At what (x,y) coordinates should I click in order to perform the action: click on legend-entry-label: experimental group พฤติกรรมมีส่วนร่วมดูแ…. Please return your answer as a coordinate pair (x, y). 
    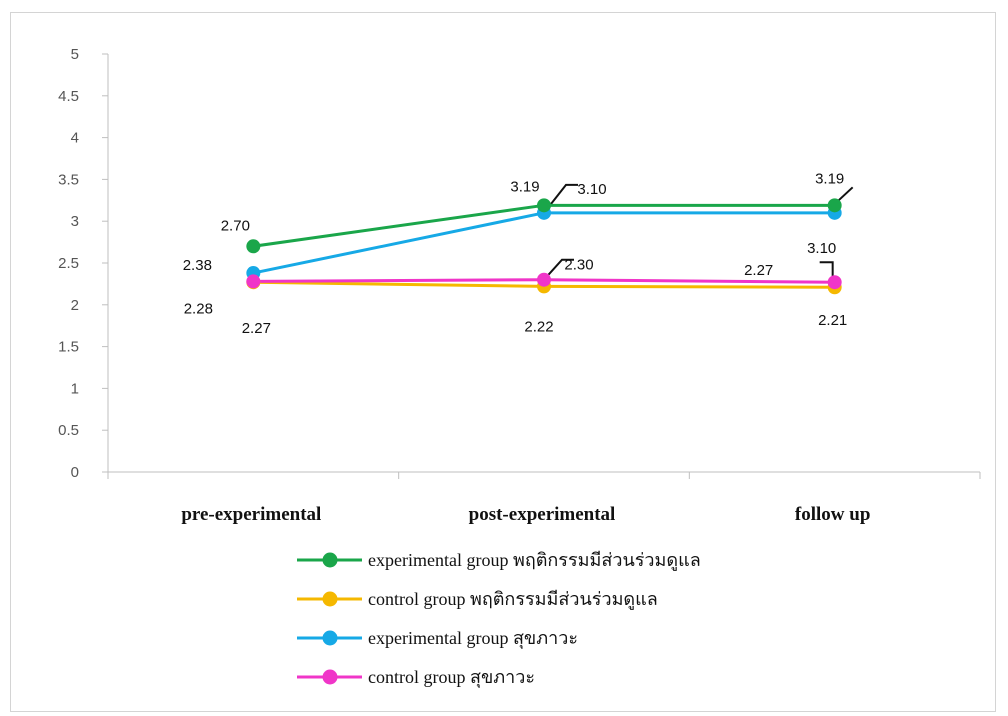
    Looking at the image, I should click on (534, 560).